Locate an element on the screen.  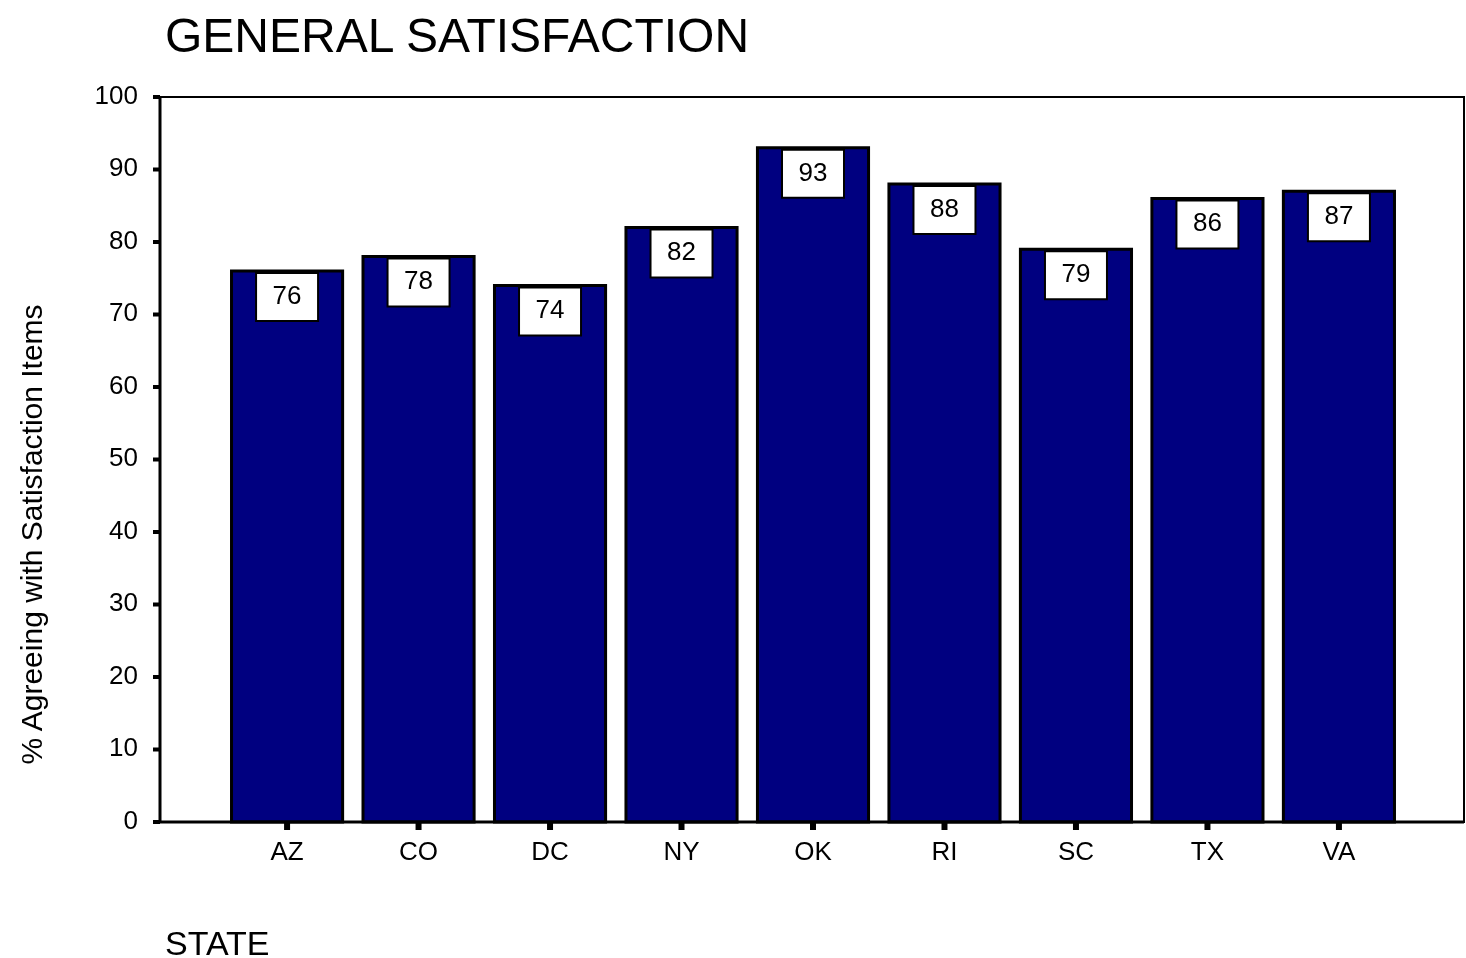
x-tick-label: VA is located at coordinates (1339, 850).